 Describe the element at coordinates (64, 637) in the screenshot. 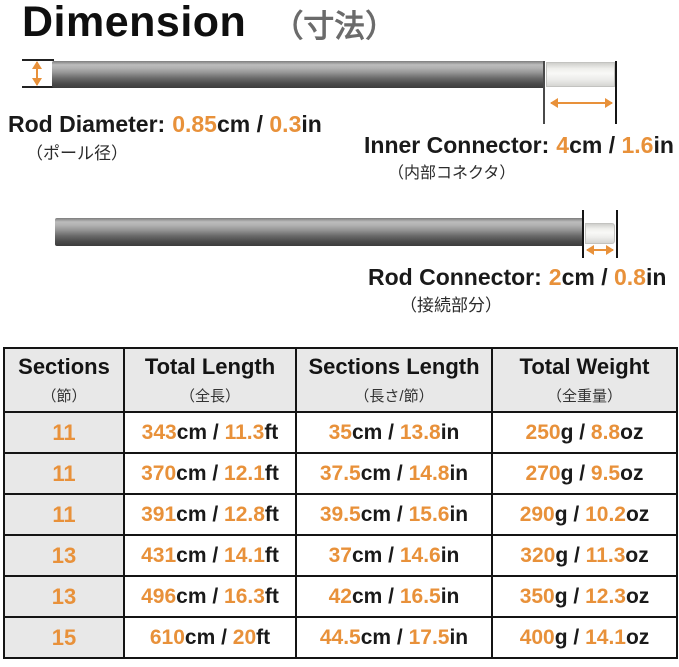

I see `sections-cell: 15` at that location.